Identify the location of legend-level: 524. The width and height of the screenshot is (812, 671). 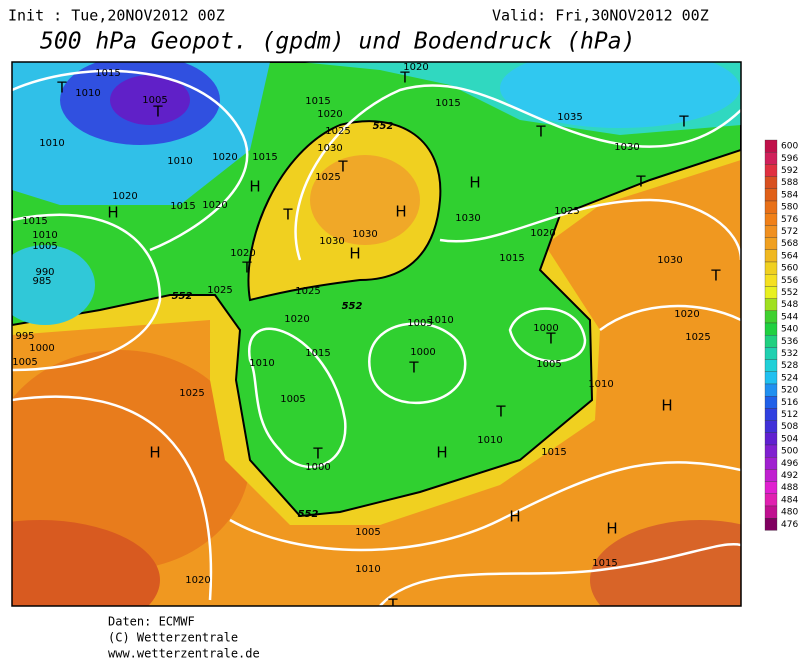
(789, 378).